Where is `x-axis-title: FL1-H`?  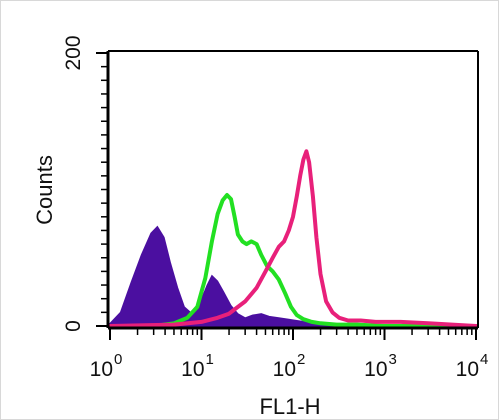
x-axis-title: FL1-H is located at coordinates (289, 406).